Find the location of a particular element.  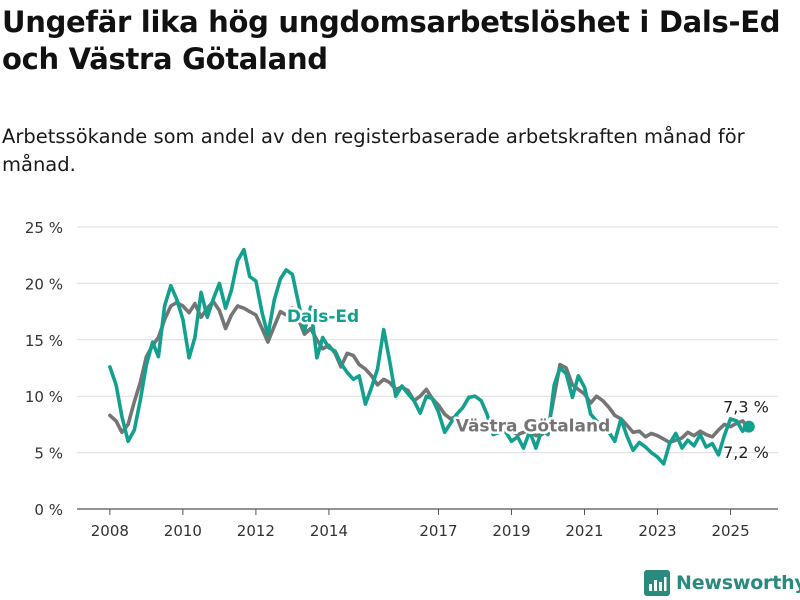

y-tick-label: 25 % is located at coordinates (44, 228).